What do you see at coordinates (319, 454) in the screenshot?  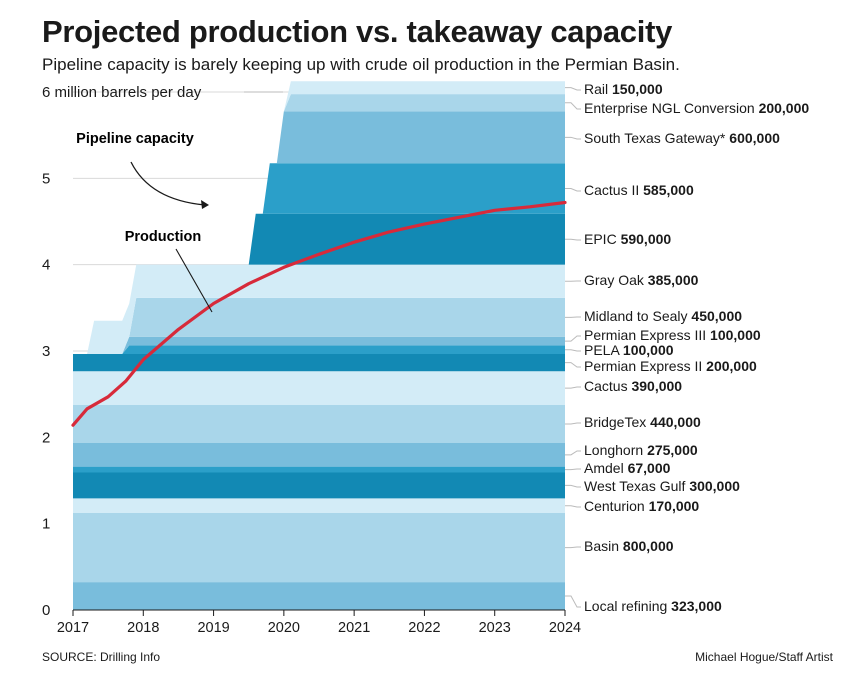 I see `area-longhorn` at bounding box center [319, 454].